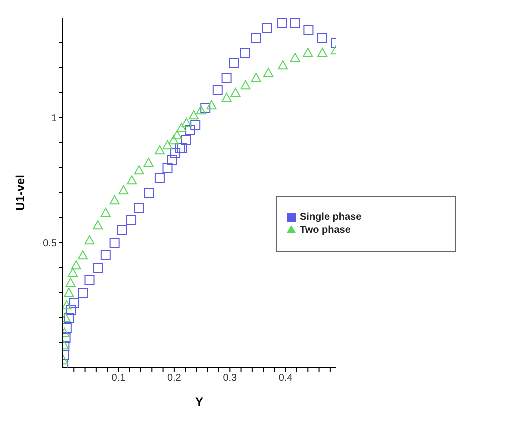 Image resolution: width=528 pixels, height=423 pixels. I want to click on y-tick-label: 1, so click(54, 119).